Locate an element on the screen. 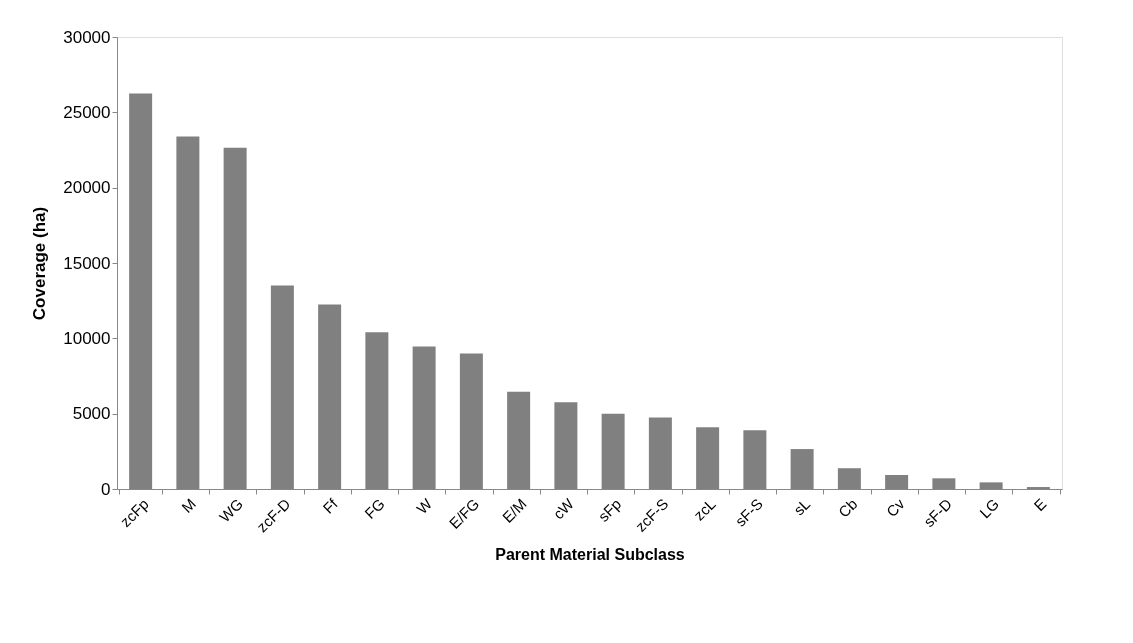 The image size is (1133, 643). x-tick-label: LG is located at coordinates (989, 508).